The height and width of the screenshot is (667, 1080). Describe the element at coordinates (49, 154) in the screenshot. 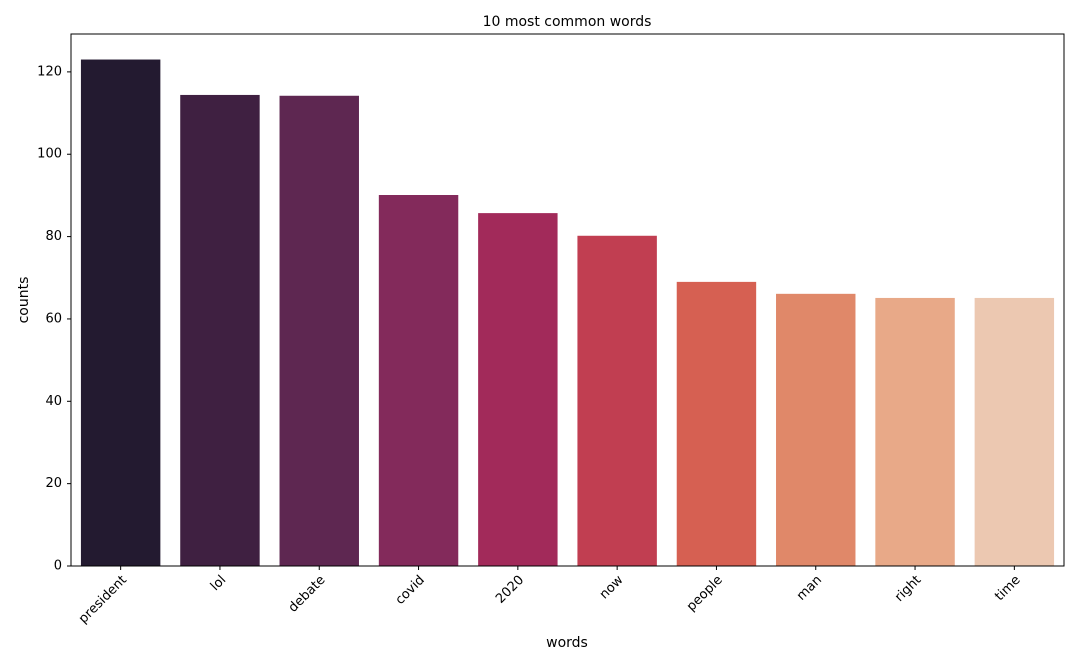

I see `y-tick-label: 100` at that location.